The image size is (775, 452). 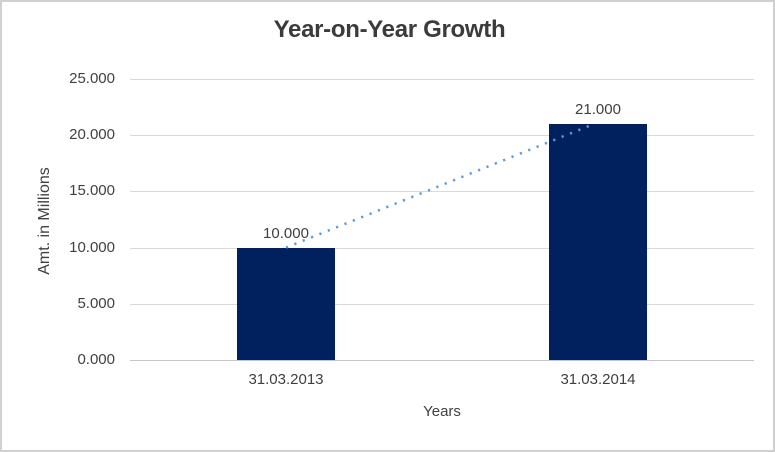 What do you see at coordinates (286, 233) in the screenshot?
I see `data-label: 10.000` at bounding box center [286, 233].